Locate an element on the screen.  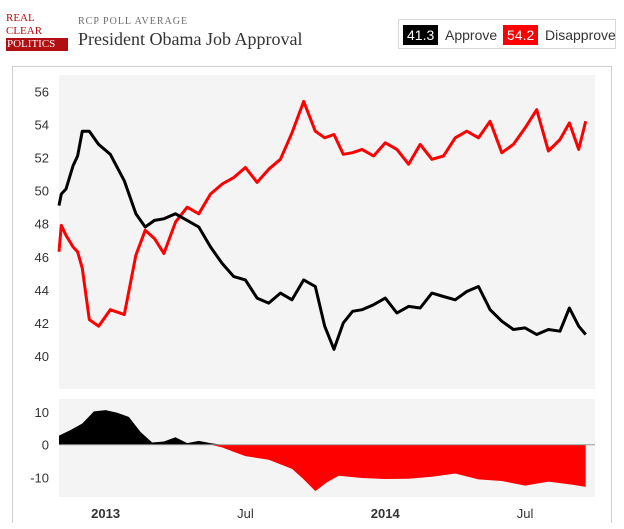
y-tick-label: 48 is located at coordinates (42, 224).